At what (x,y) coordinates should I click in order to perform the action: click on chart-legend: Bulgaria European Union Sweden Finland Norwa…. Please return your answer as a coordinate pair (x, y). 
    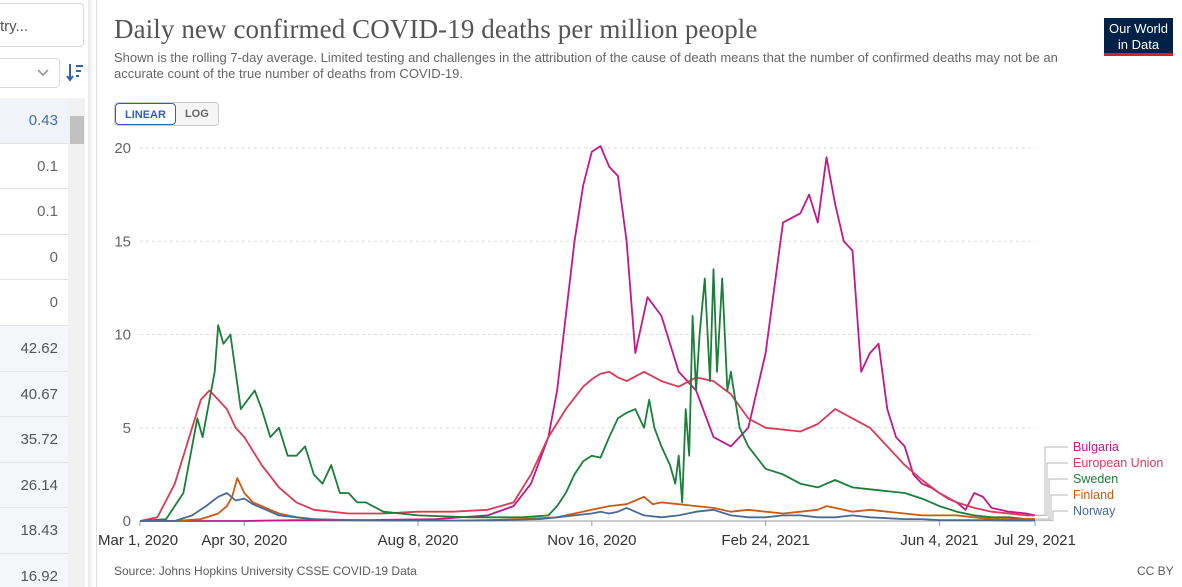
    Looking at the image, I should click on (1099, 481).